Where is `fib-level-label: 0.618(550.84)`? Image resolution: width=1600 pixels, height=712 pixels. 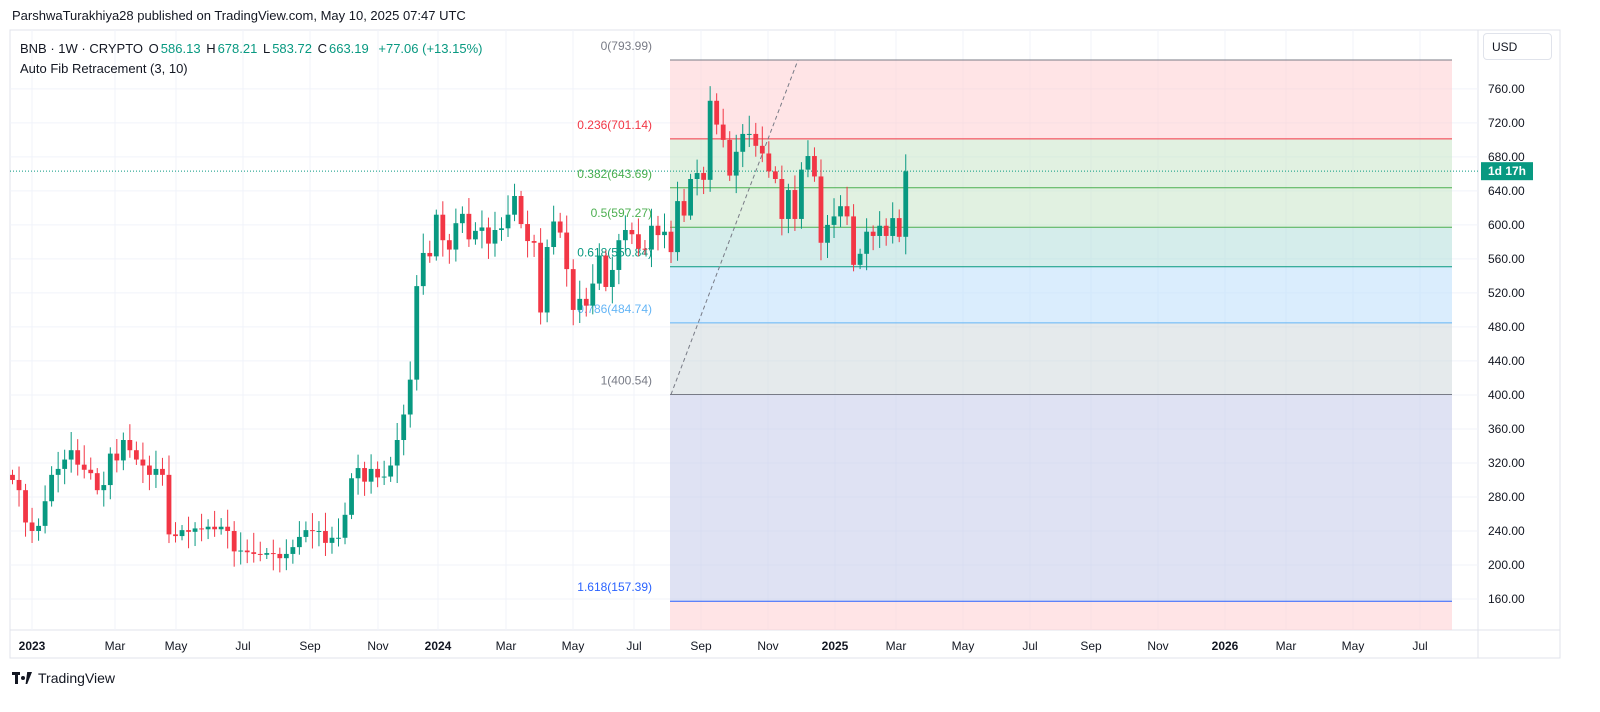 fib-level-label: 0.618(550.84) is located at coordinates (614, 253).